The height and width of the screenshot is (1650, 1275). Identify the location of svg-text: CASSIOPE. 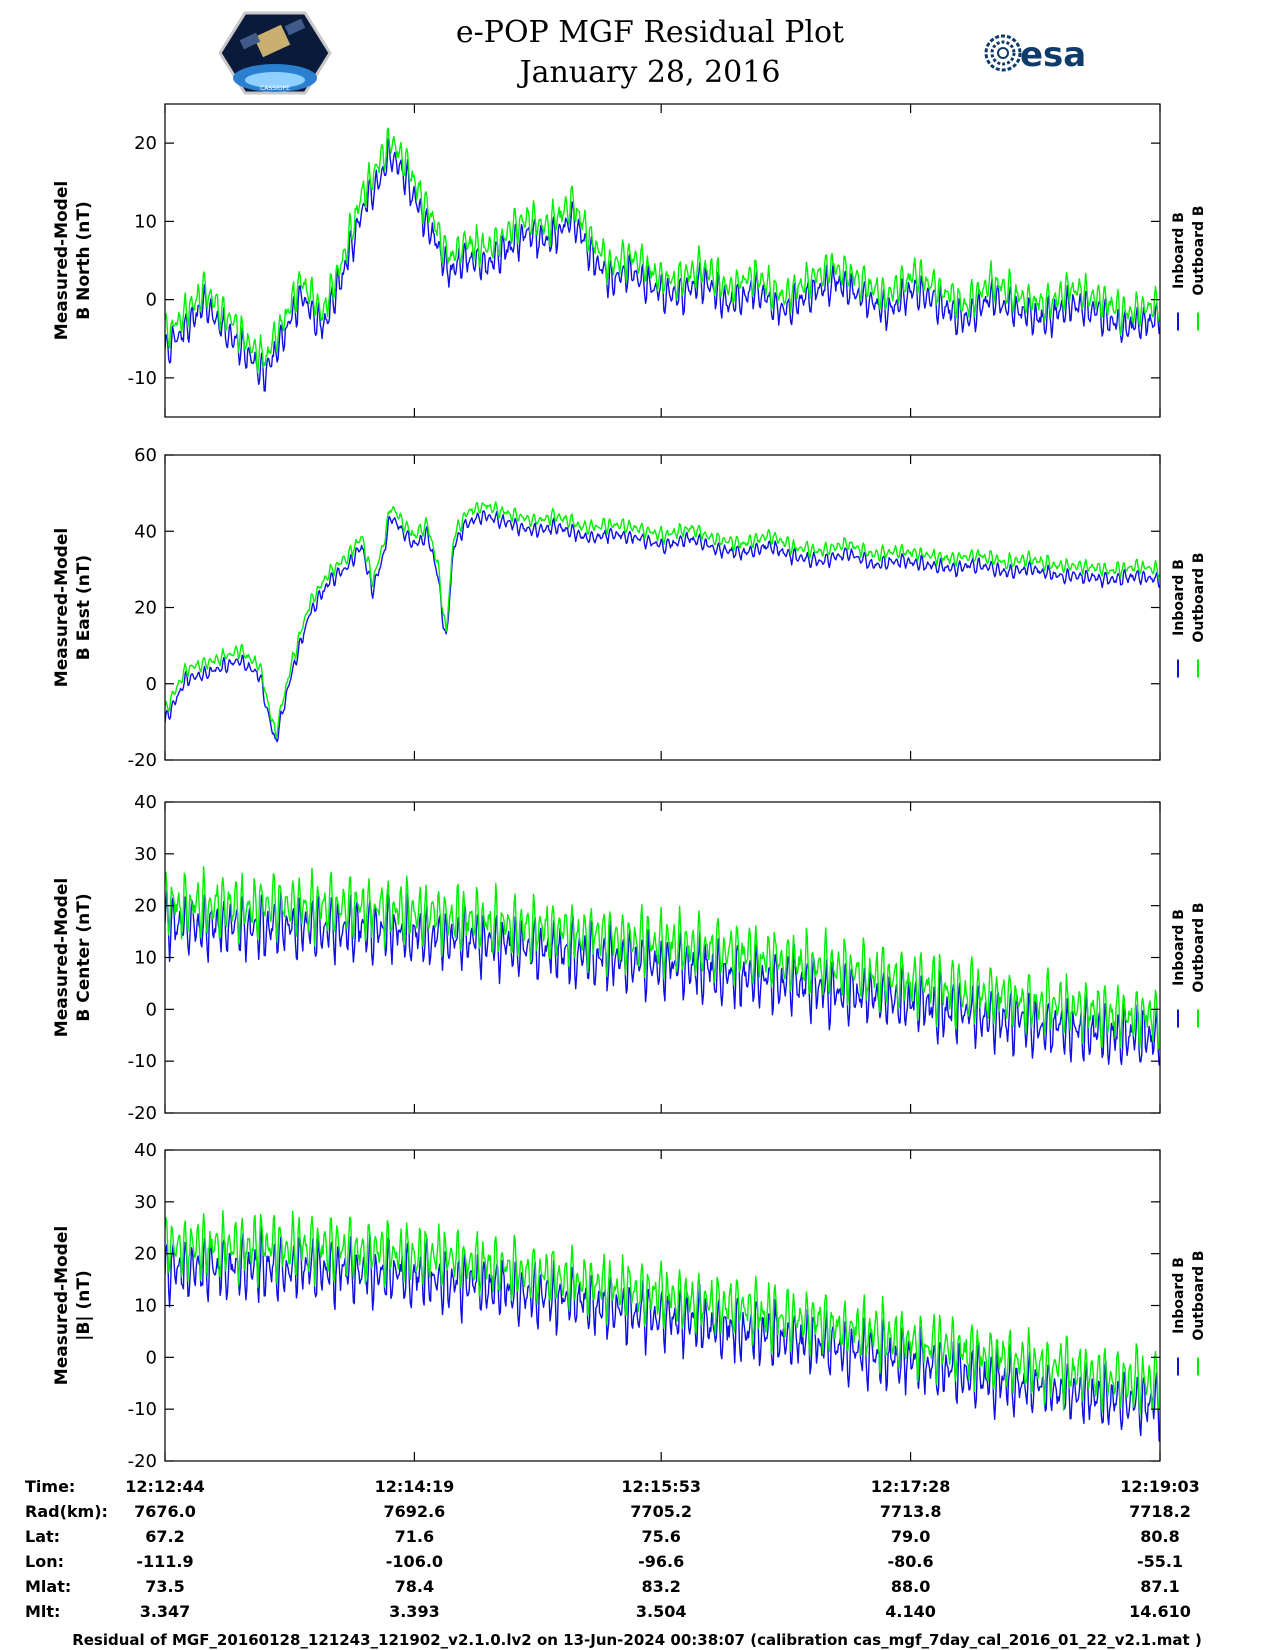
(275, 88).